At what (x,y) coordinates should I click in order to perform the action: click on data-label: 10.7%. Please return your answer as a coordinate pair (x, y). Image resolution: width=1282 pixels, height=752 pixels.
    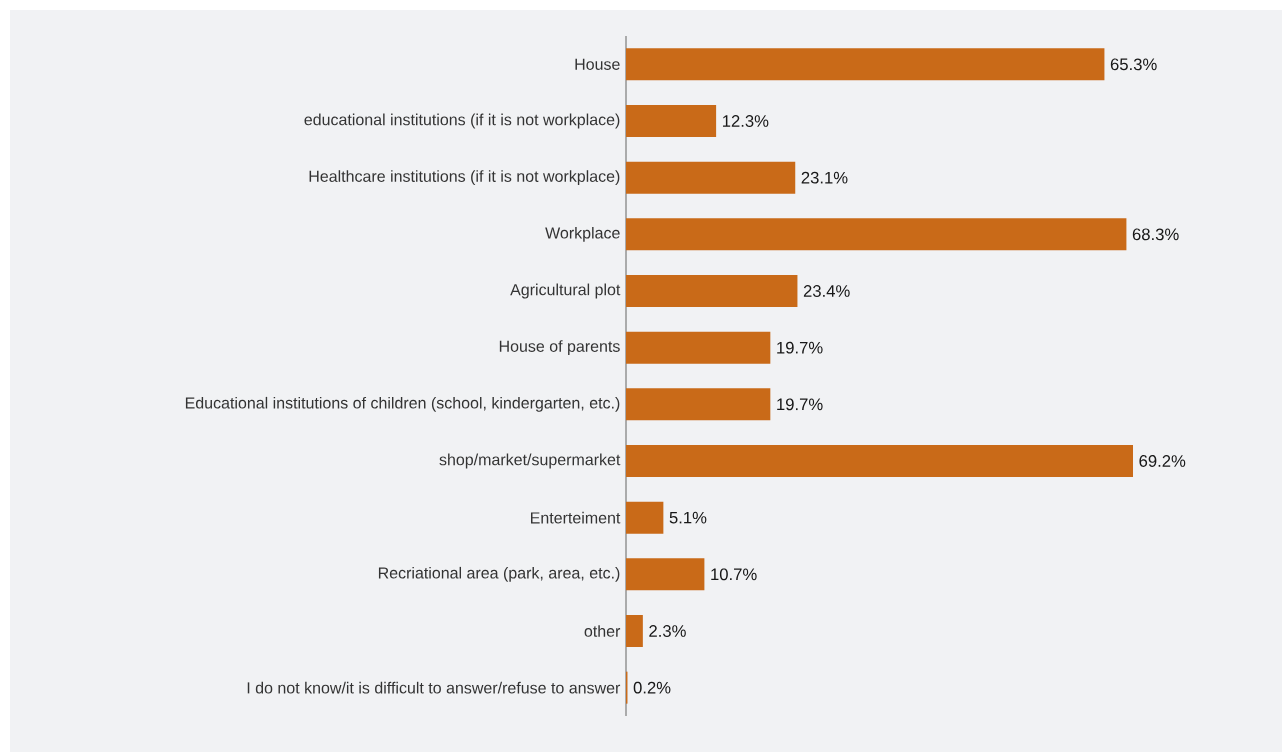
    Looking at the image, I should click on (734, 574).